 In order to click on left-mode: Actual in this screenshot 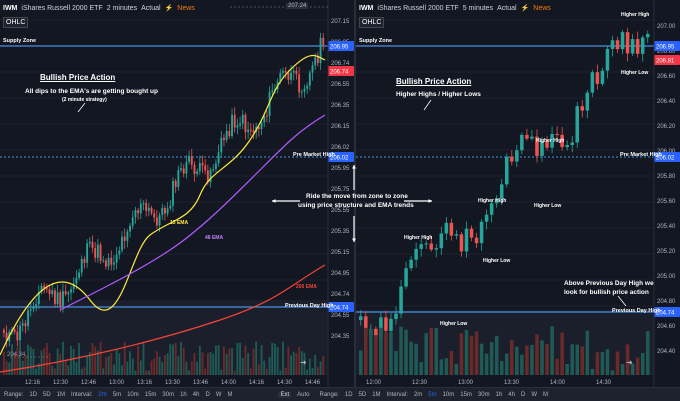, I will do `click(151, 8)`.